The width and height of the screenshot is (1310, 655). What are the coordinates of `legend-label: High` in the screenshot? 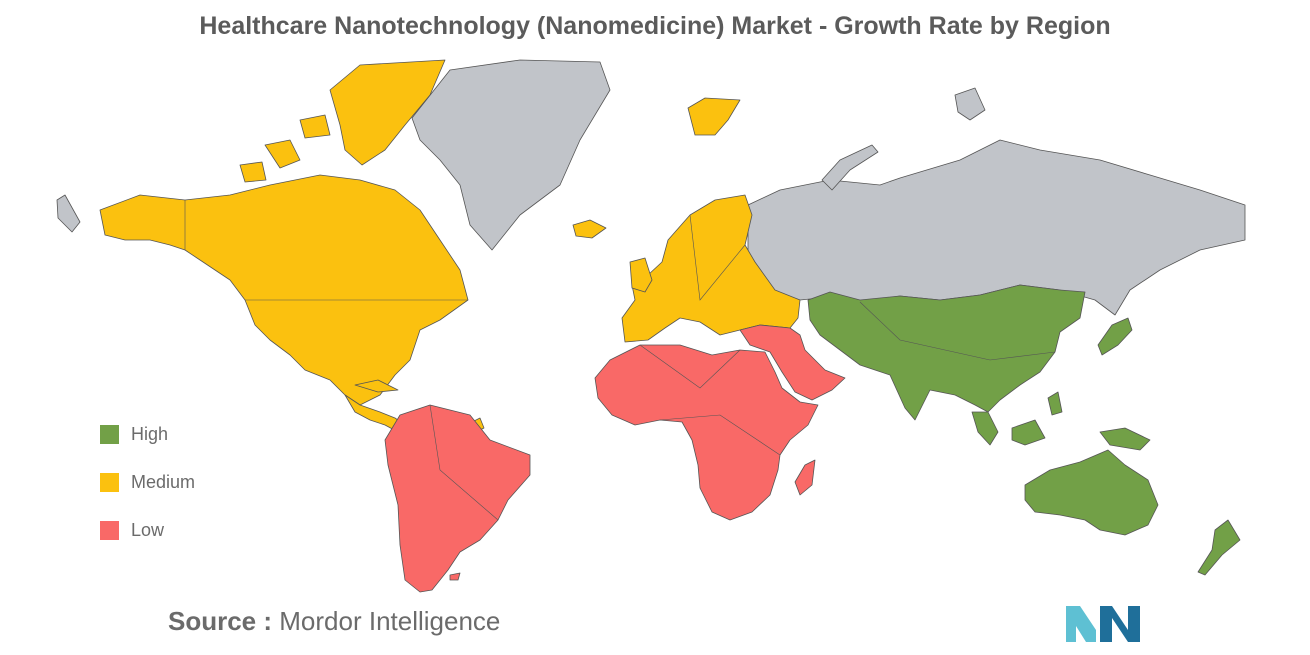 It's located at (150, 433).